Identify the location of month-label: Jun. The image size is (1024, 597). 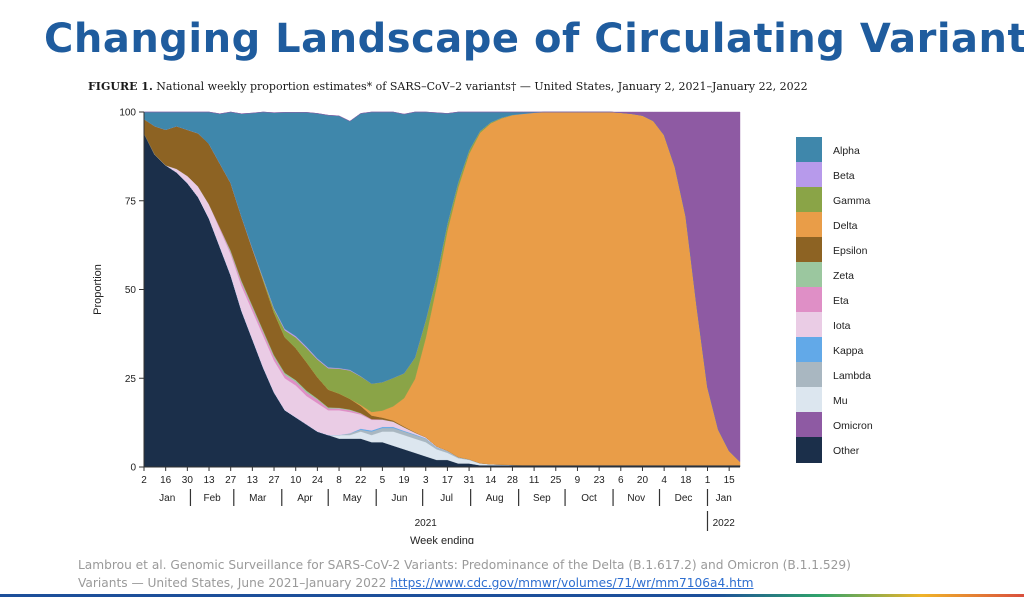
(399, 498).